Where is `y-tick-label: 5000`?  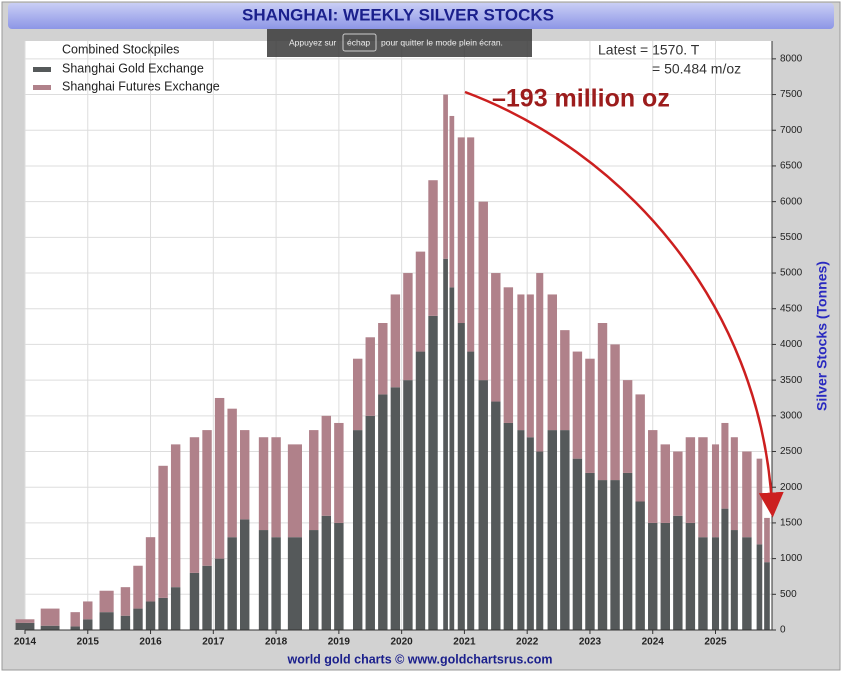 y-tick-label: 5000 is located at coordinates (791, 273).